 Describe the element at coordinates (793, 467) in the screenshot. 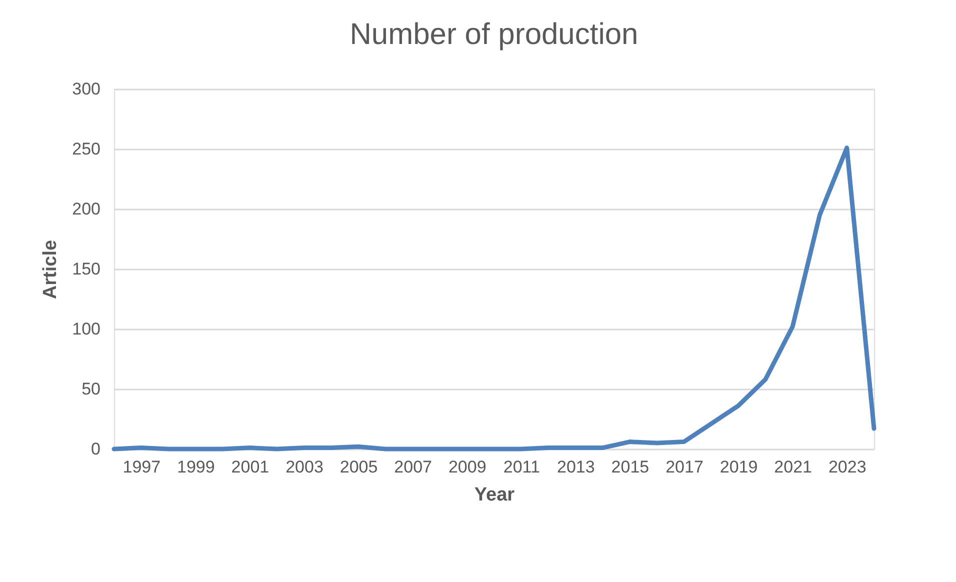

I see `x-tick-label: 2021` at that location.